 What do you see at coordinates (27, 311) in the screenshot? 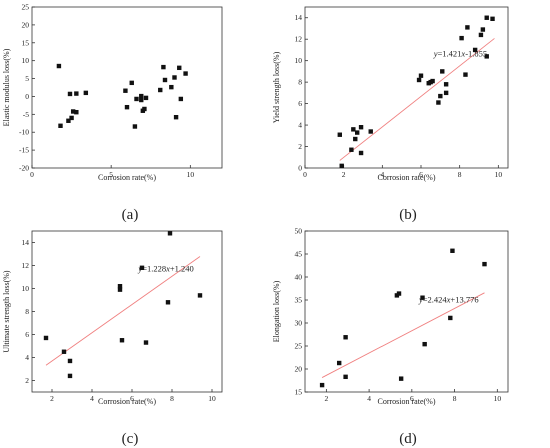
I see `y-tick-label: 8` at bounding box center [27, 311].